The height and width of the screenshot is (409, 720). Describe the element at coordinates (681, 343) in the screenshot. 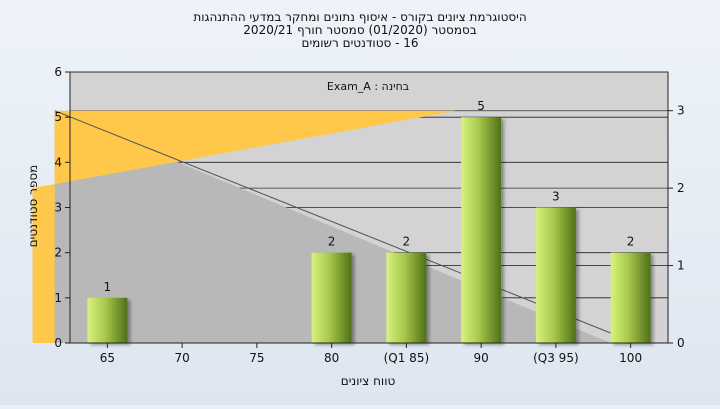

I see `y2-tick-label-0: 0` at that location.